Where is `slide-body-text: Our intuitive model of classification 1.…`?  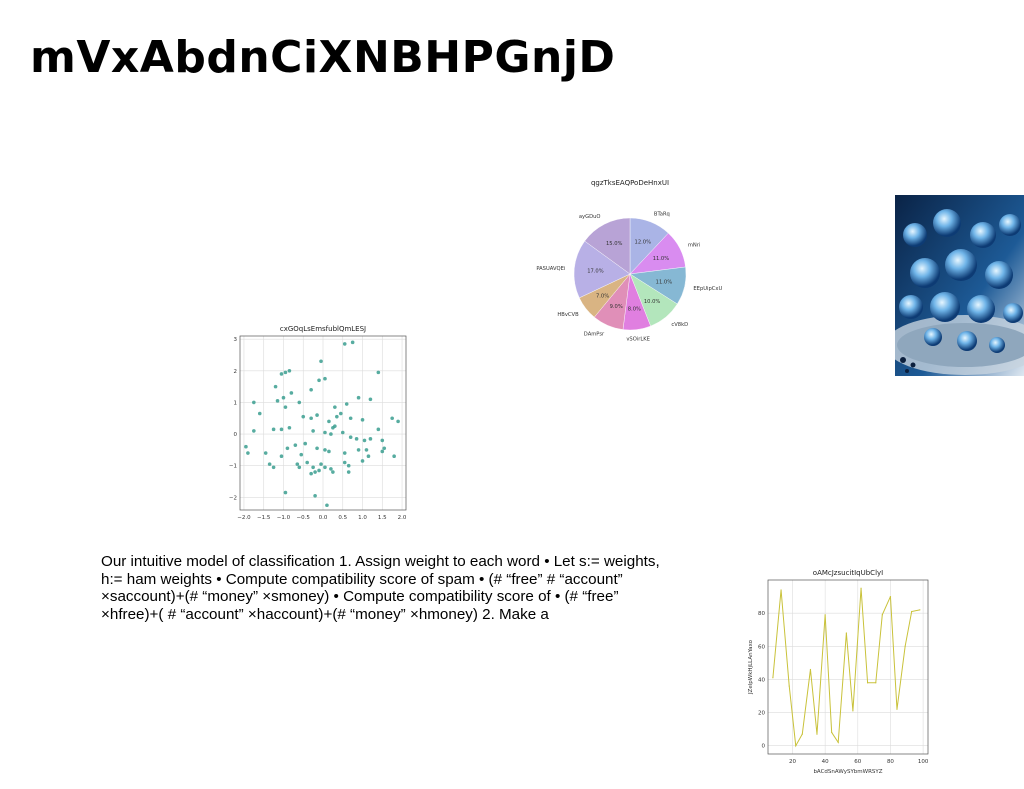
slide-body-text: Our intuitive model of classification 1.… is located at coordinates (380, 588).